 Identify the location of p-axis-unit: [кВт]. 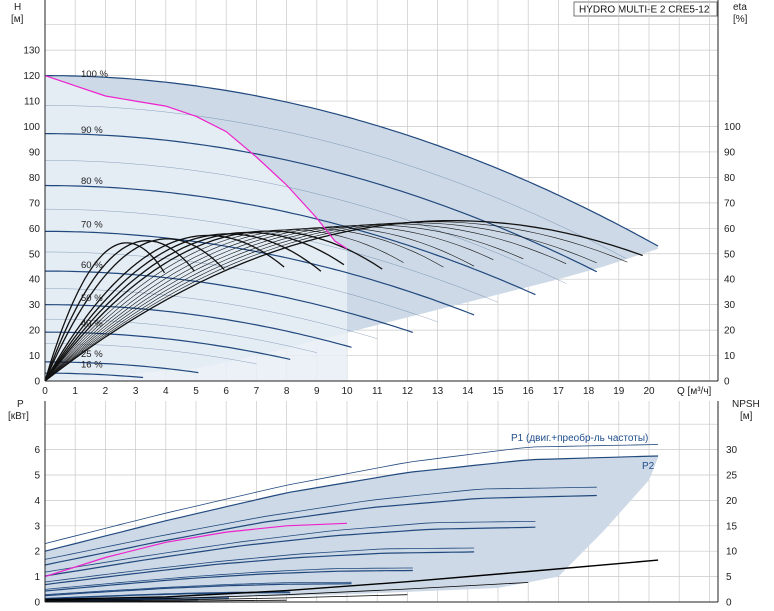
(18, 416).